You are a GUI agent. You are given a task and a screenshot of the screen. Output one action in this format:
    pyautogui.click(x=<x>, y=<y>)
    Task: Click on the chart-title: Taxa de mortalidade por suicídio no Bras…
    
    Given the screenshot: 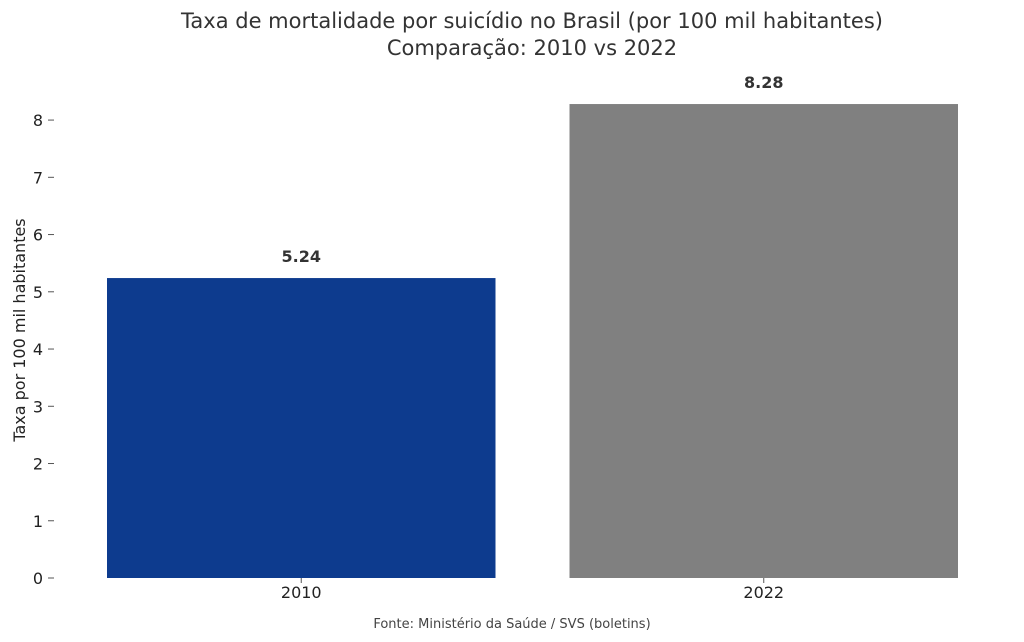 What is the action you would take?
    pyautogui.click(x=531, y=21)
    